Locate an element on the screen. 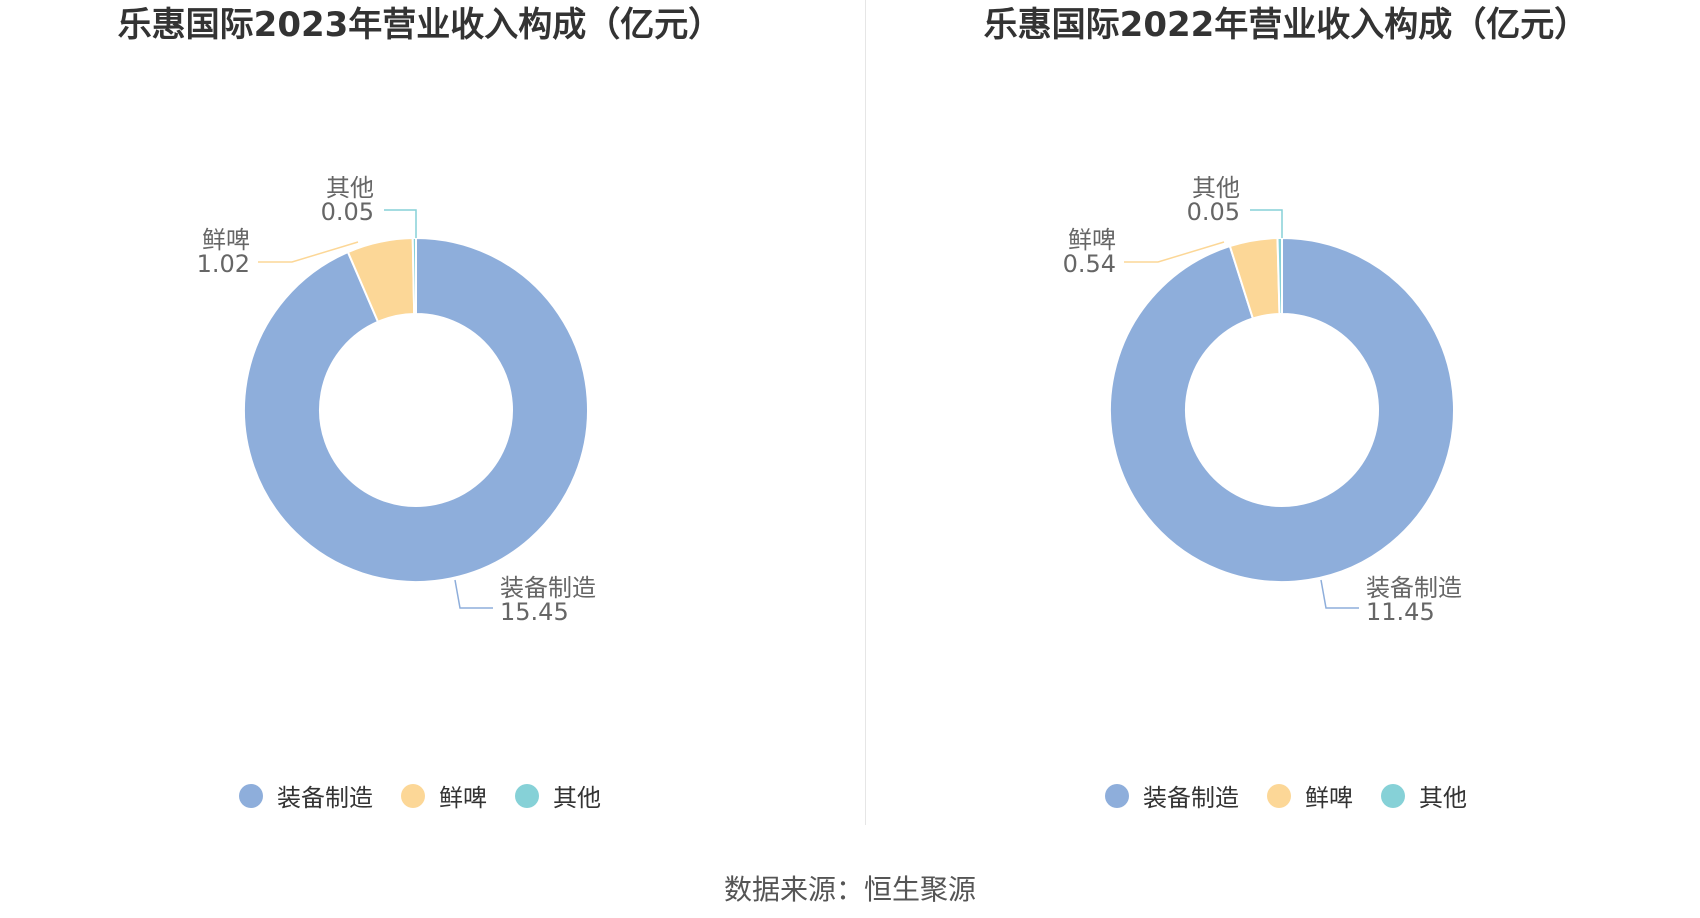 Image resolution: width=1700 pixels, height=918 pixels. slice-value-equipment: 15.45 is located at coordinates (534, 612).